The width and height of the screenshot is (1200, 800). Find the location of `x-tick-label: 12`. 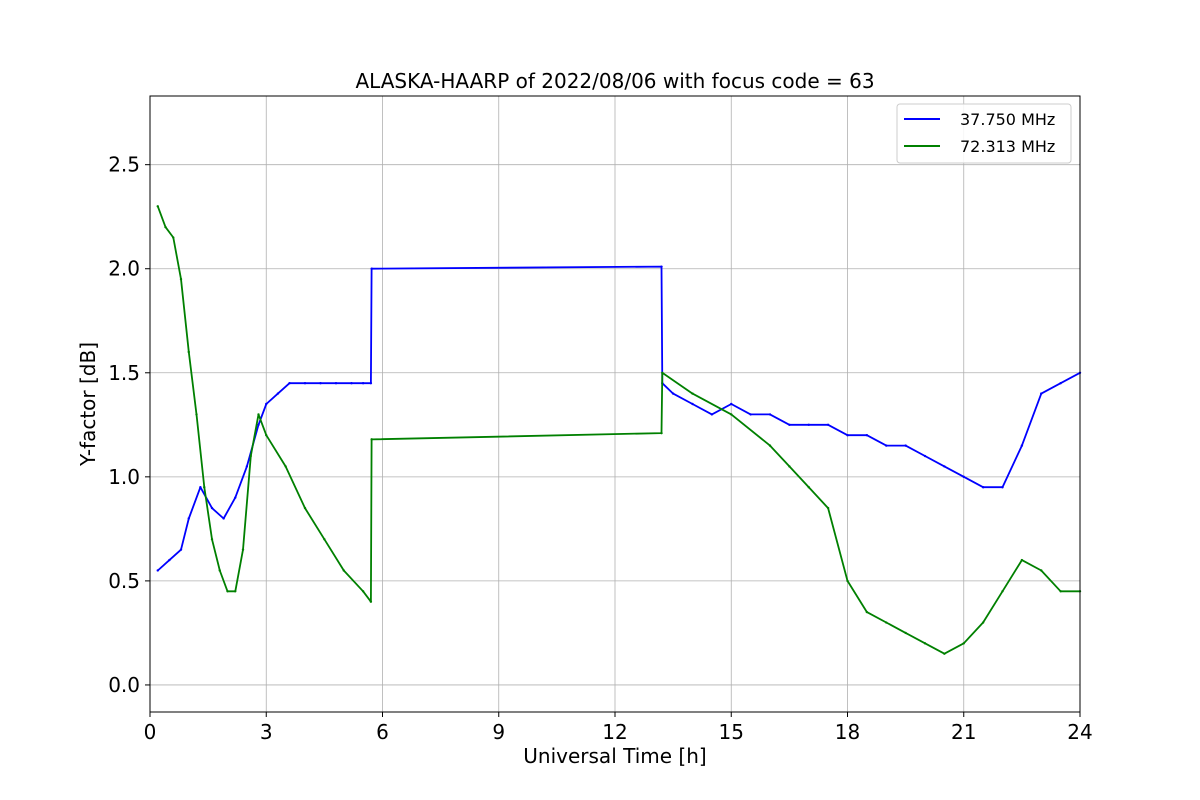

x-tick-label: 12 is located at coordinates (614, 732).